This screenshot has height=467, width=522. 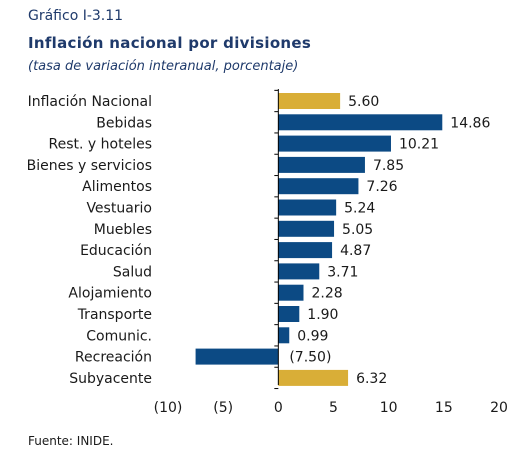 I want to click on value-label: 0.99, so click(x=312, y=336).